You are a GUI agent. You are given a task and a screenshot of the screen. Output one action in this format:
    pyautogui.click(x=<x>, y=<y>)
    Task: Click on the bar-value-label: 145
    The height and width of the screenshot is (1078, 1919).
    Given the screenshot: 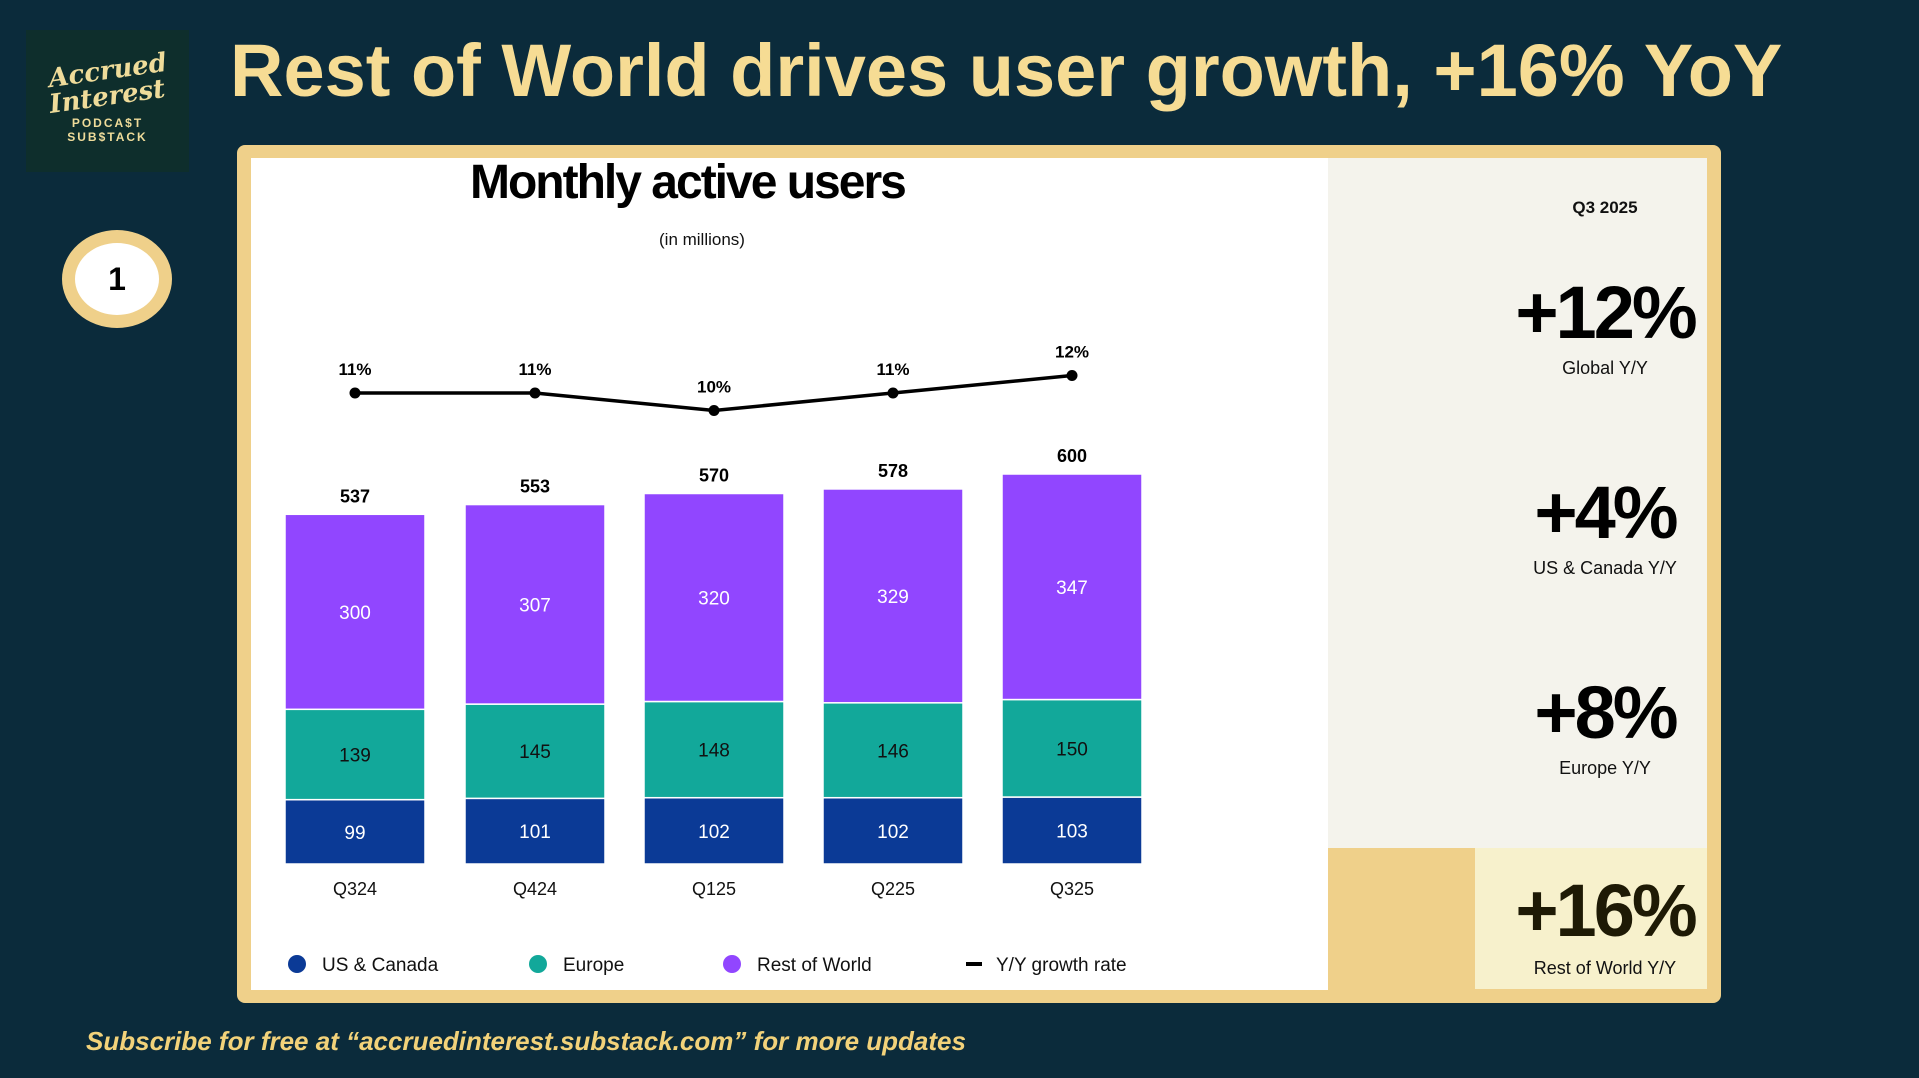 What is the action you would take?
    pyautogui.click(x=535, y=752)
    